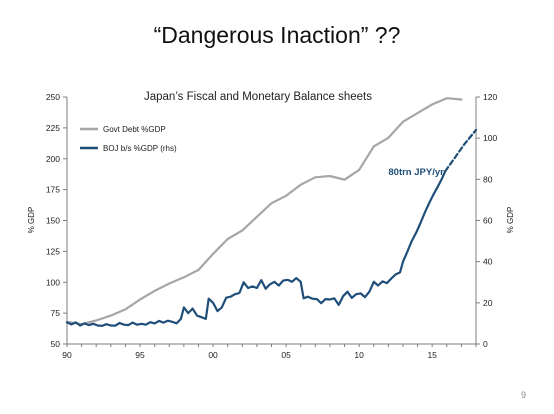 The height and width of the screenshot is (414, 554). What do you see at coordinates (213, 355) in the screenshot?
I see `x-tick-label: 00` at bounding box center [213, 355].